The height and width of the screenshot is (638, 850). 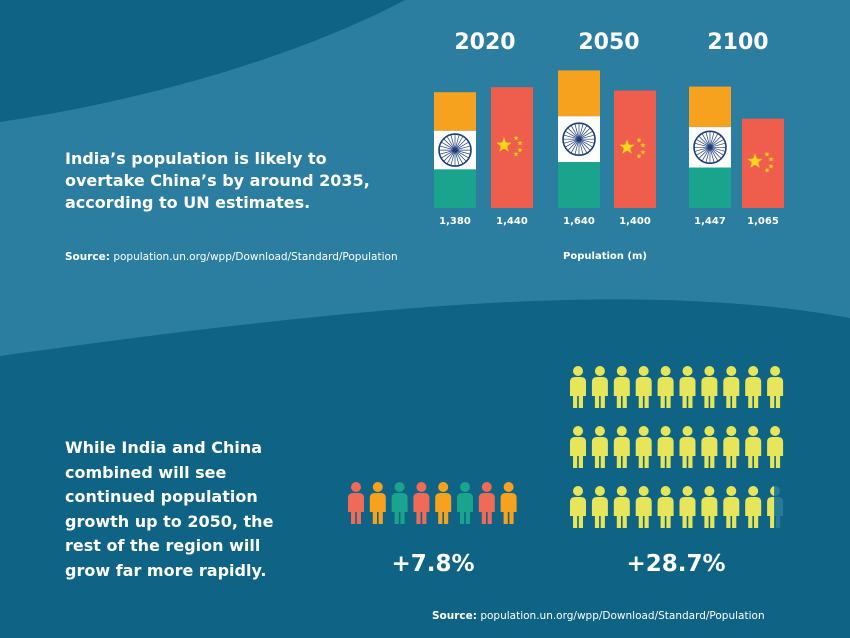 What do you see at coordinates (635, 221) in the screenshot?
I see `value-label-2050-china: 1,400` at bounding box center [635, 221].